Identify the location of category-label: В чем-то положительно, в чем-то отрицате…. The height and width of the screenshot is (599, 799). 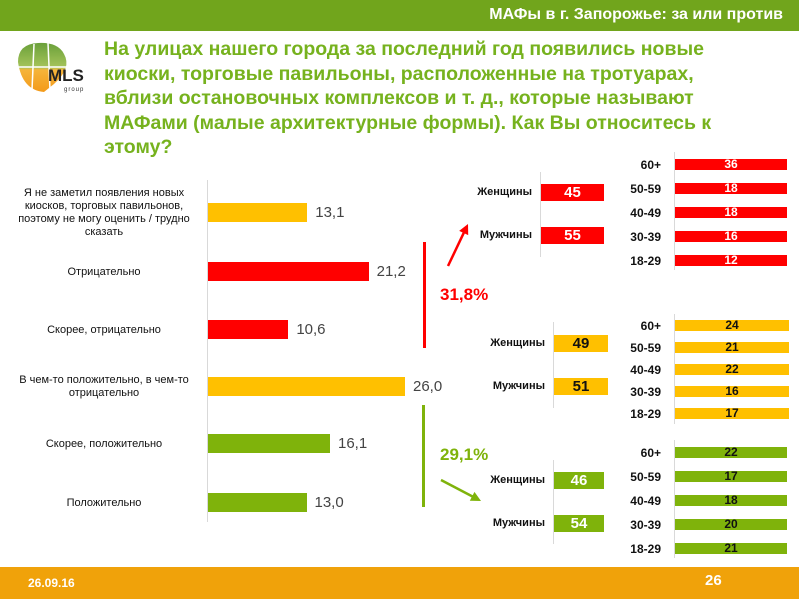
(104, 386).